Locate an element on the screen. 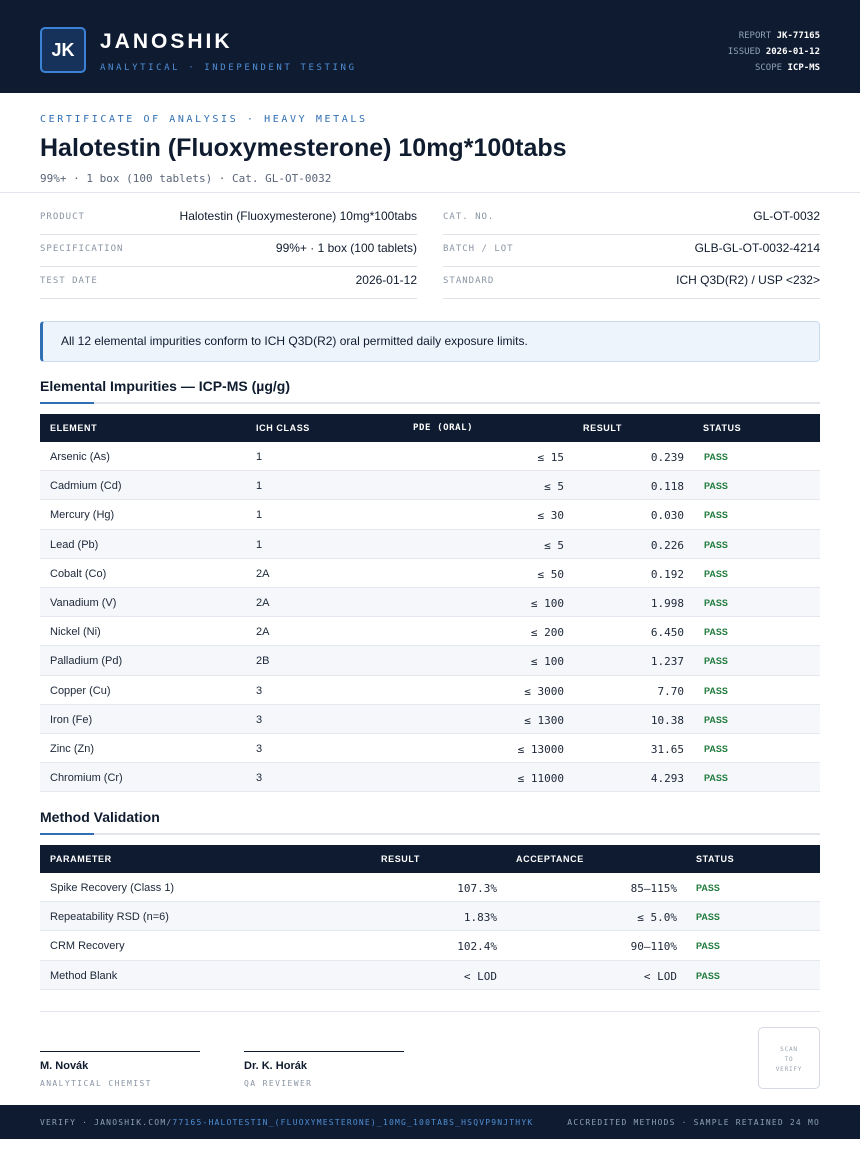  pde-cell: ≤ 13000 is located at coordinates (540, 749).